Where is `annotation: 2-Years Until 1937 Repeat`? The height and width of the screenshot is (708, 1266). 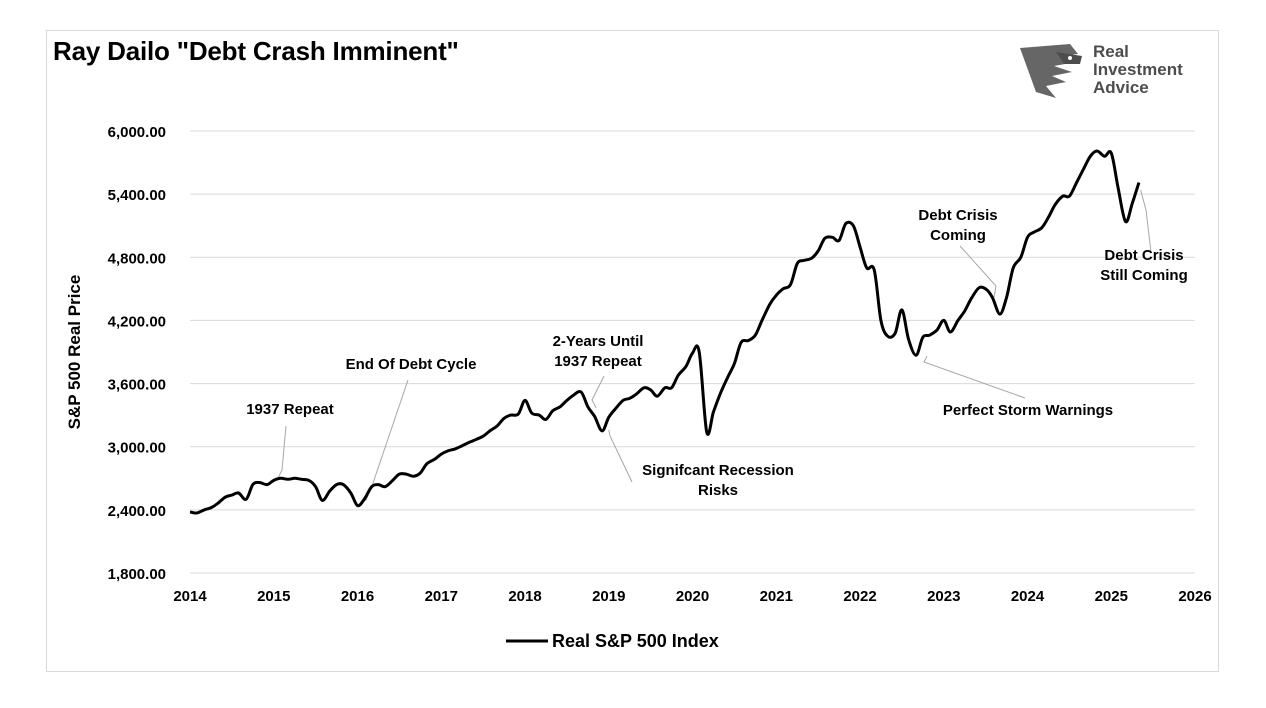 annotation: 2-Years Until 1937 Repeat is located at coordinates (598, 371).